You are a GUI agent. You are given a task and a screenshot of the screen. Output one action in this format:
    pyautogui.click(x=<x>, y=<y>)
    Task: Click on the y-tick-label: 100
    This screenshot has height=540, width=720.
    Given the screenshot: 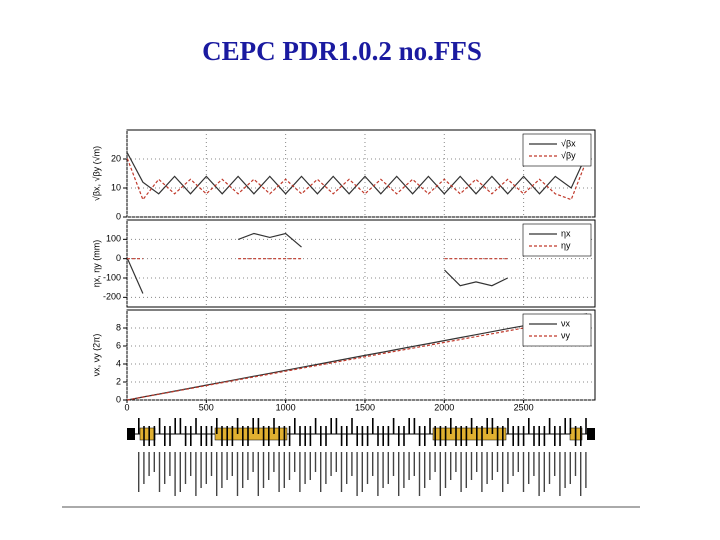 What is the action you would take?
    pyautogui.click(x=113, y=239)
    